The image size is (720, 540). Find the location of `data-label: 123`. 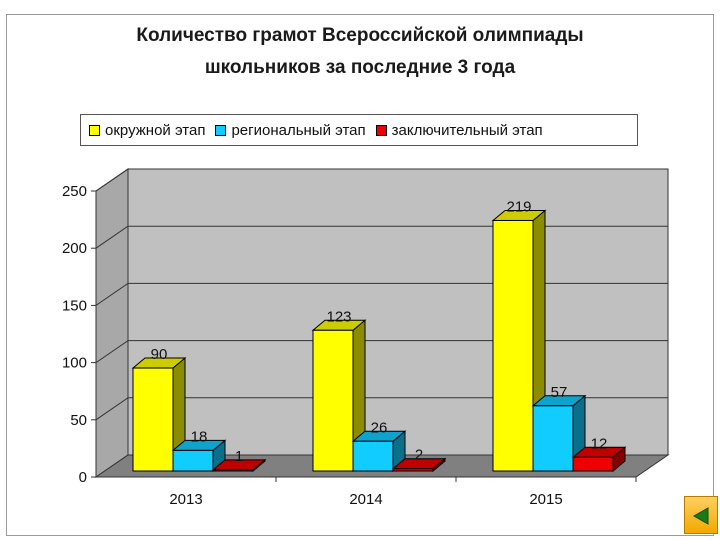

data-label: 123 is located at coordinates (338, 316).